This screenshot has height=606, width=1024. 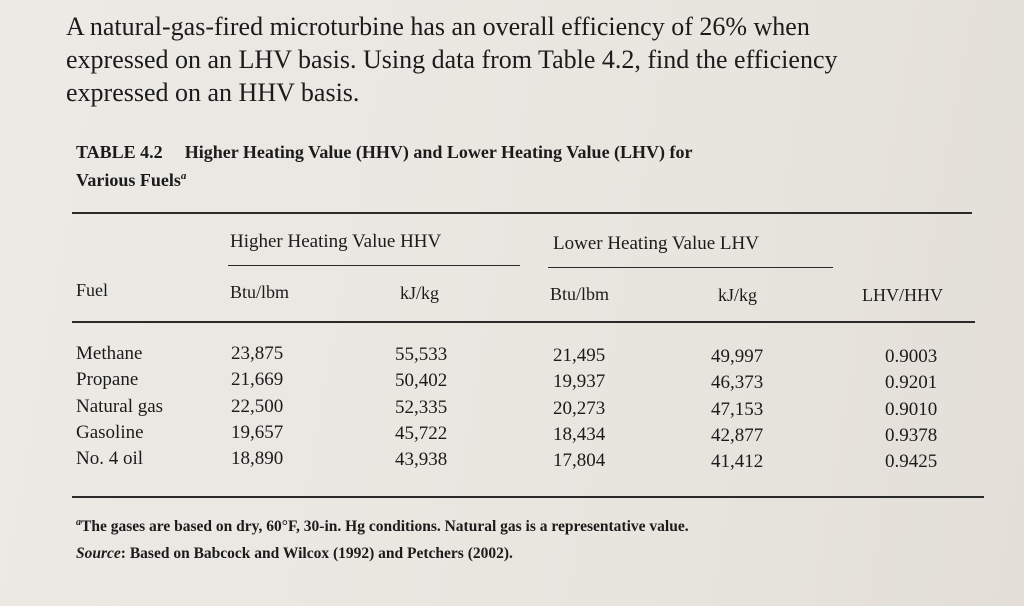 I want to click on cell-ratio: 0.9201, so click(x=911, y=382).